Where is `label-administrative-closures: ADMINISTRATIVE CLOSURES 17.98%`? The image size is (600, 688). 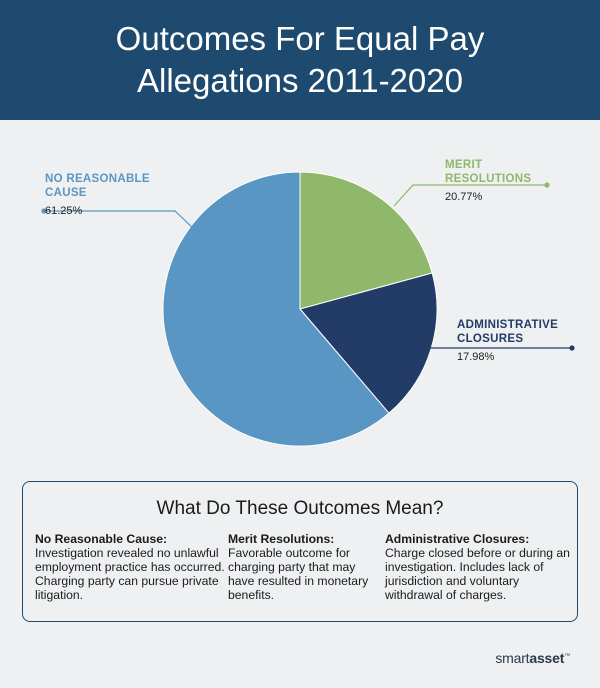
label-administrative-closures: ADMINISTRATIVE CLOSURES 17.98% is located at coordinates (512, 340).